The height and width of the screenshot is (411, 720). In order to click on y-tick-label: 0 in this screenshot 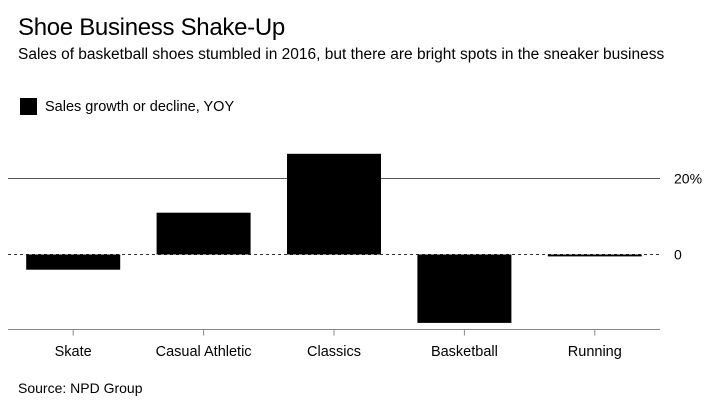, I will do `click(678, 255)`.